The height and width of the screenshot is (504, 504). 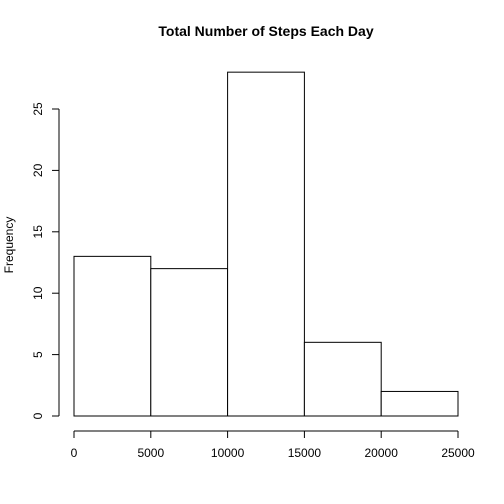 I want to click on x-tick-label: 20000, so click(x=382, y=453).